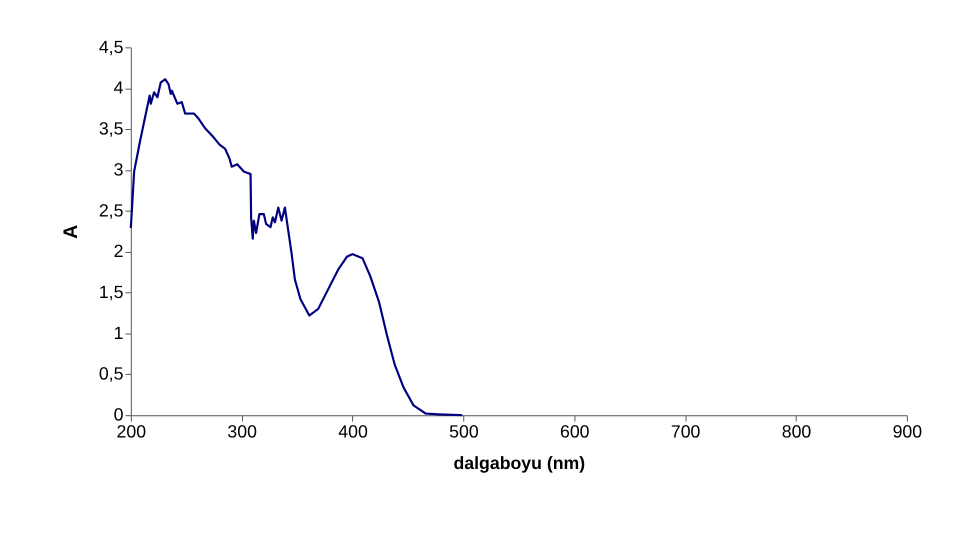 This screenshot has height=545, width=958. Describe the element at coordinates (519, 462) in the screenshot. I see `x-axis-title: dalgaboyu (nm)` at that location.